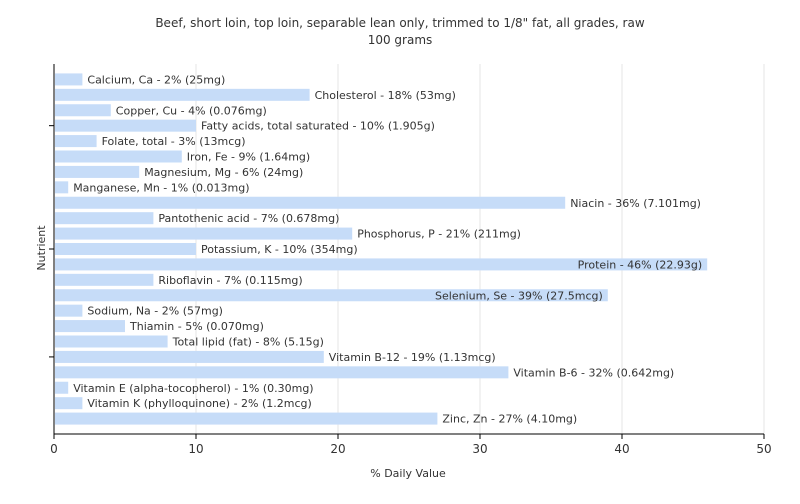 The width and height of the screenshot is (800, 504). What do you see at coordinates (621, 449) in the screenshot?
I see `x-tick-label: 40` at bounding box center [621, 449].